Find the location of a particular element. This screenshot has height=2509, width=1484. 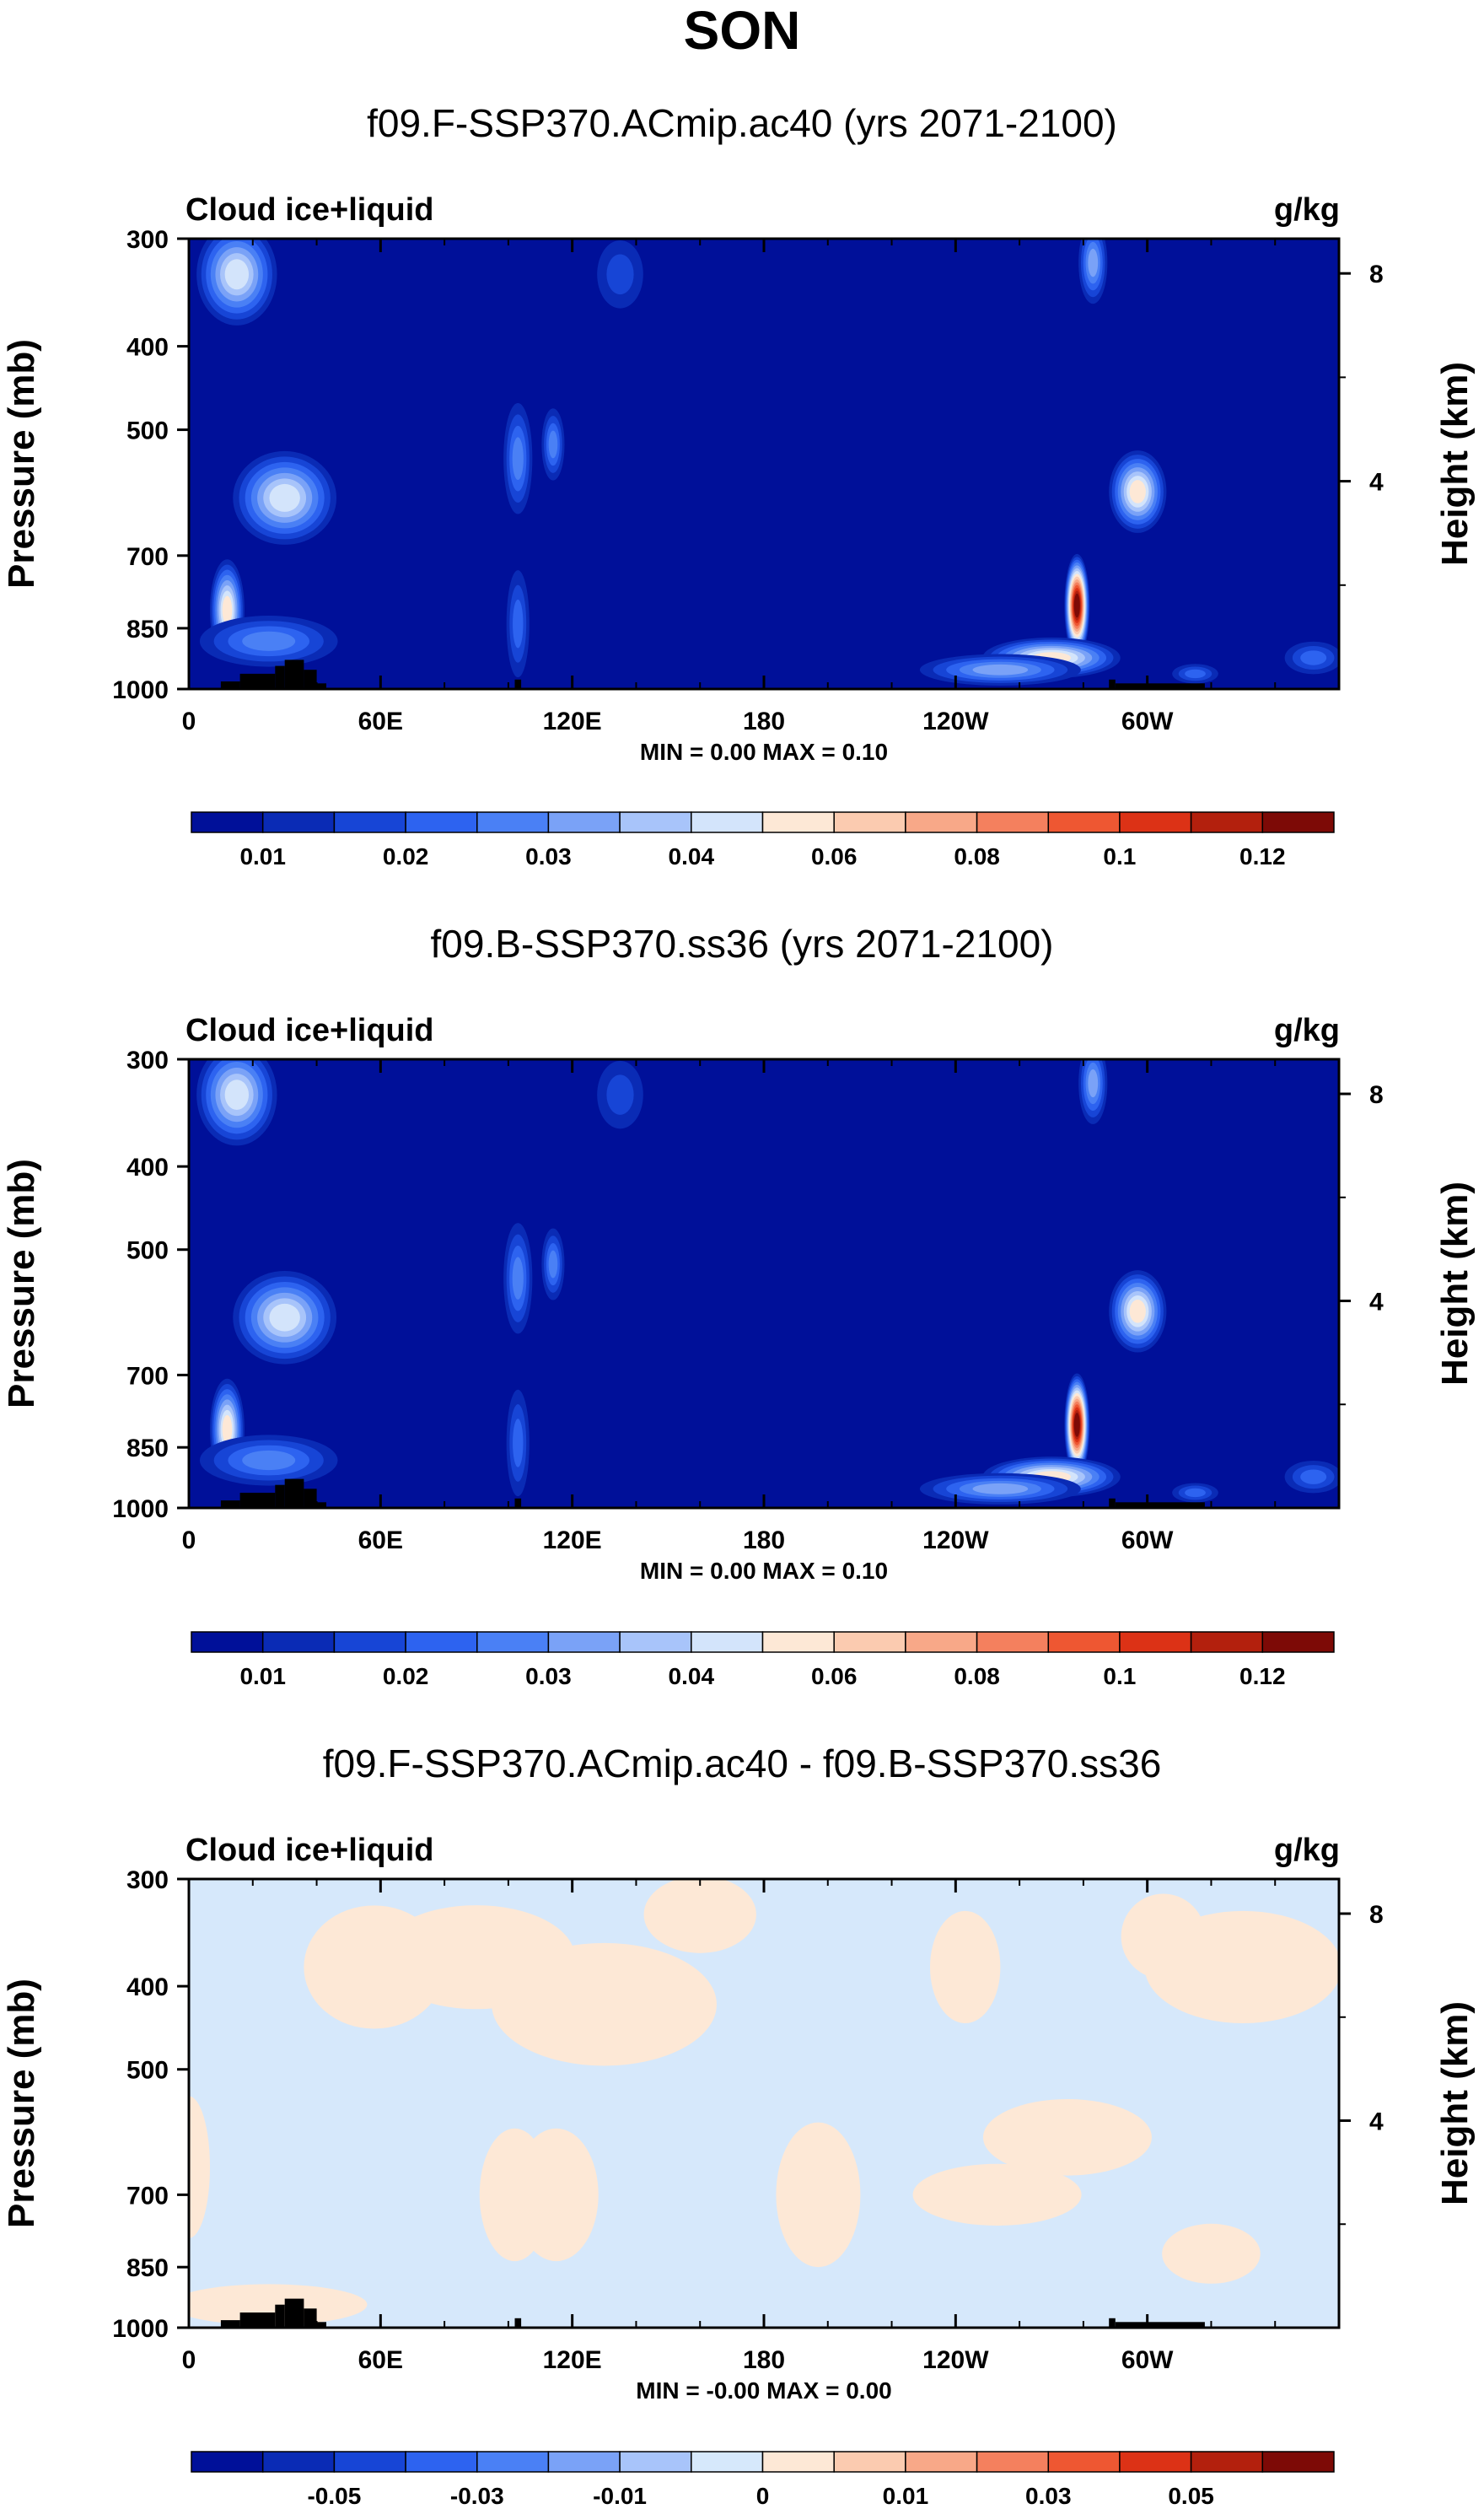

y2-tick-label: 8 is located at coordinates (1376, 274).